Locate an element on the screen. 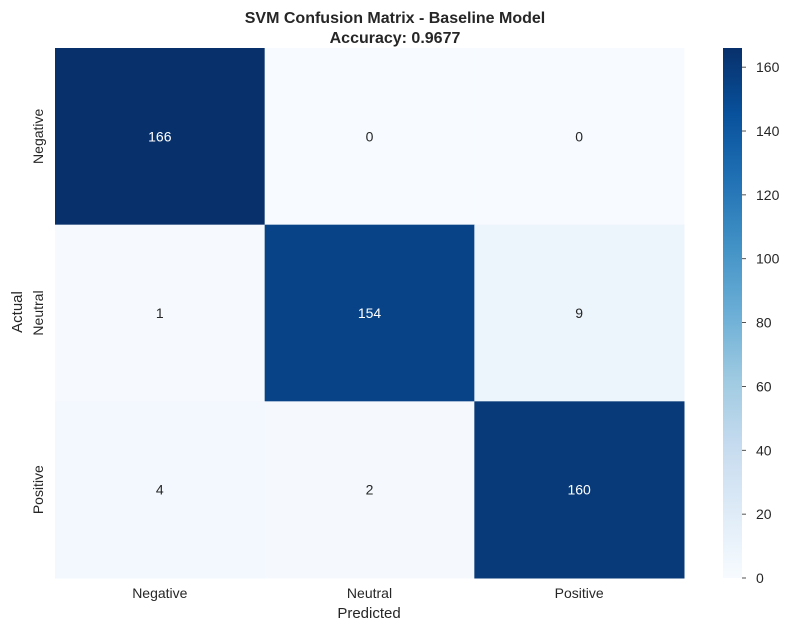  heatmap-cell-value-2-1: 2 is located at coordinates (370, 490).